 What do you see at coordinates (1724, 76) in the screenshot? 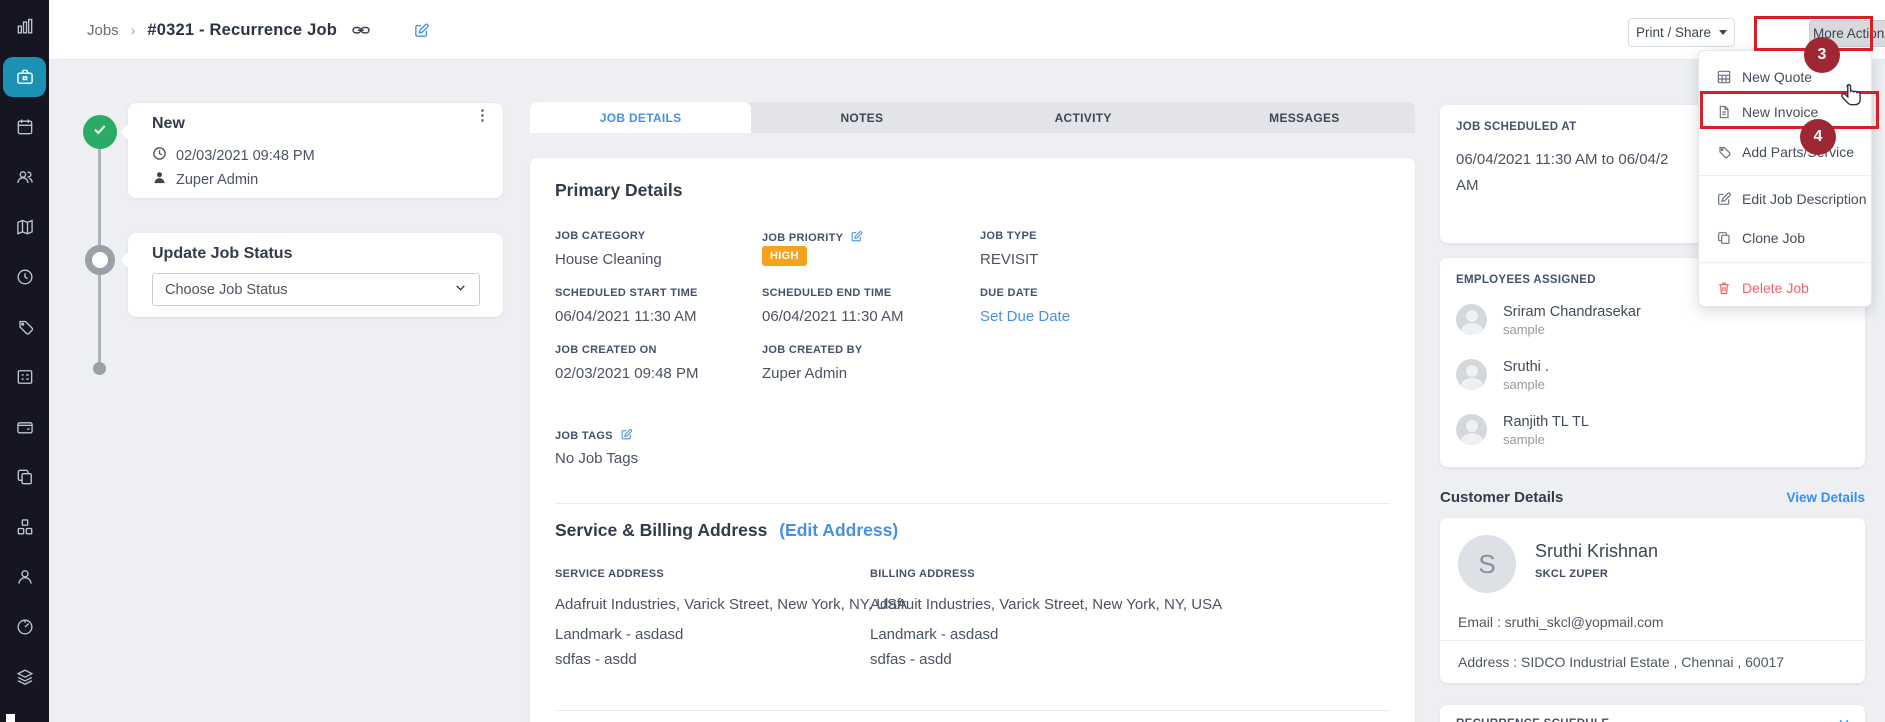
I see `quote-grid-icon` at bounding box center [1724, 76].